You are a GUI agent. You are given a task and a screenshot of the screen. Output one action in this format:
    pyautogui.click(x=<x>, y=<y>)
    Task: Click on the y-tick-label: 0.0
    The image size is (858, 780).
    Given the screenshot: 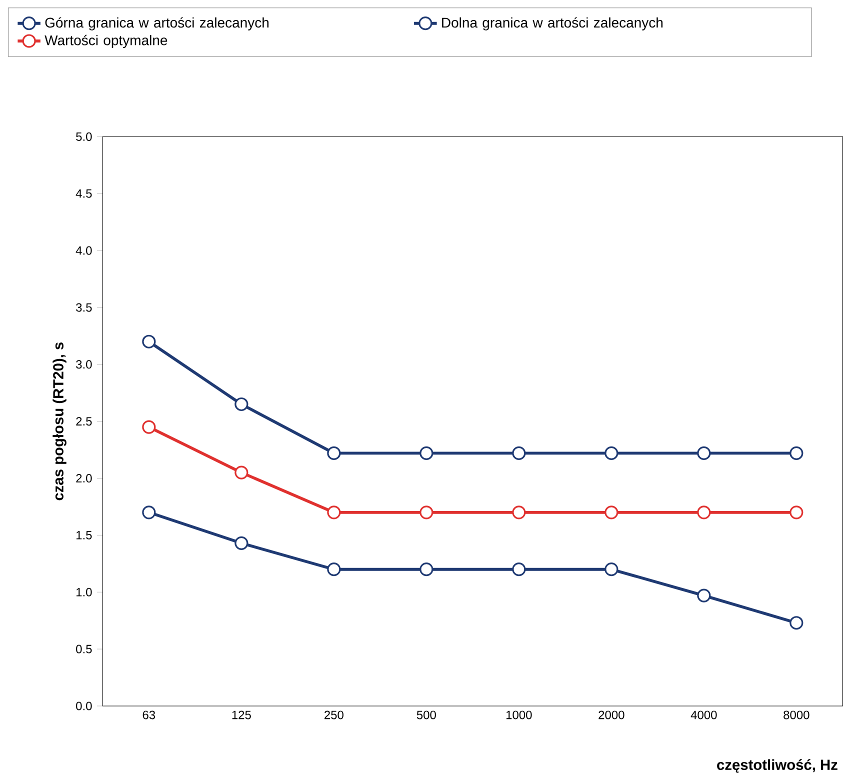 What is the action you would take?
    pyautogui.click(x=84, y=706)
    